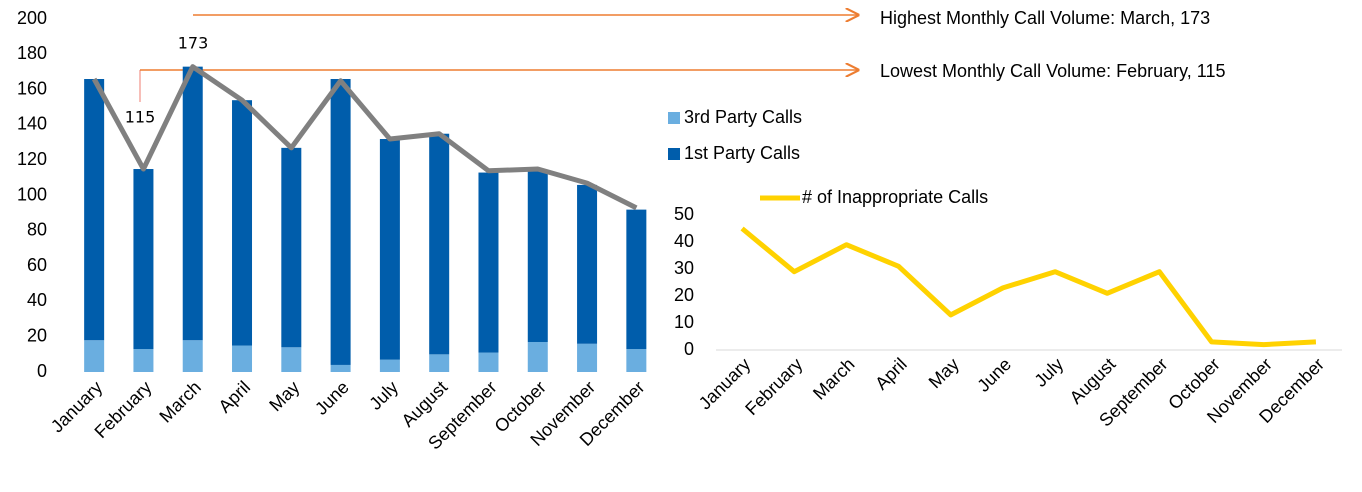  I want to click on y-tick-label: 160, so click(32, 88).